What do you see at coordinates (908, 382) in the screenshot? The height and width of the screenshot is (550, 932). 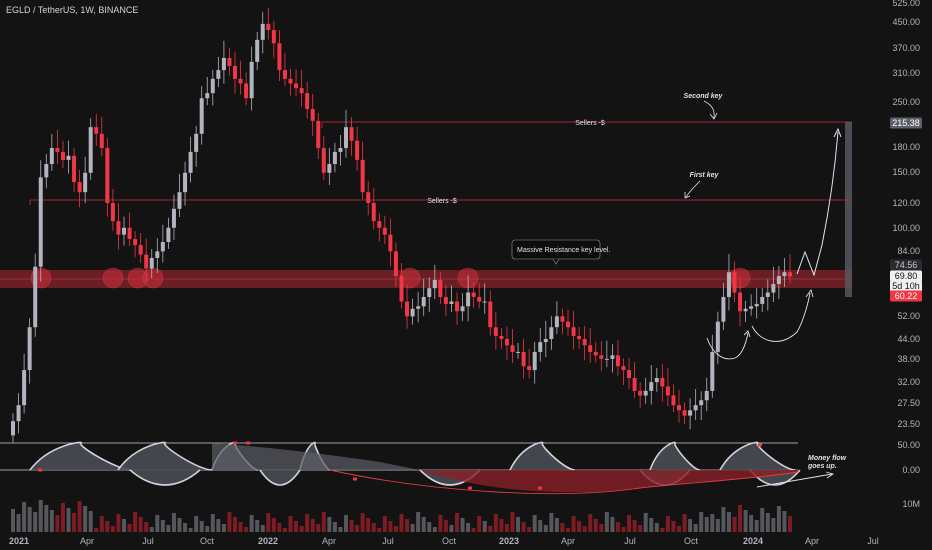 I see `price-tick: 32.00` at bounding box center [908, 382].